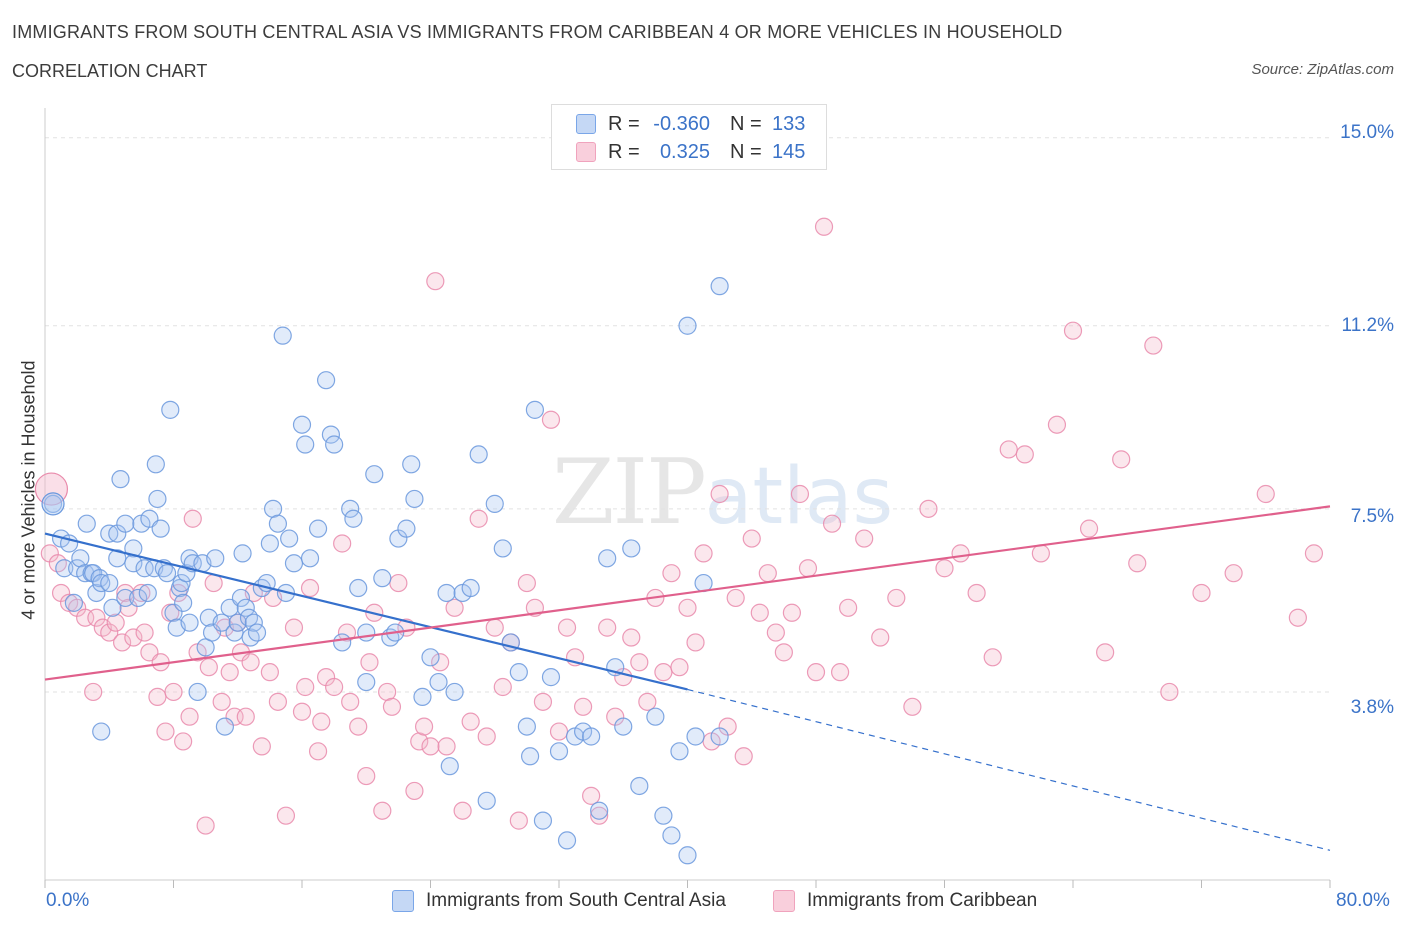 The image size is (1406, 930). I want to click on trend-line-south-central-asia, so click(366, 611).